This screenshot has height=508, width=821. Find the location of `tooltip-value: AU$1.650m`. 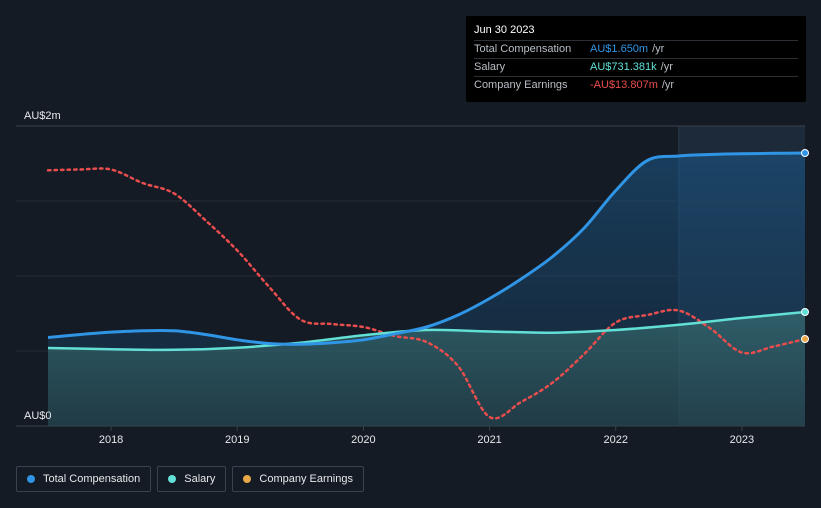

tooltip-value: AU$1.650m is located at coordinates (619, 49).